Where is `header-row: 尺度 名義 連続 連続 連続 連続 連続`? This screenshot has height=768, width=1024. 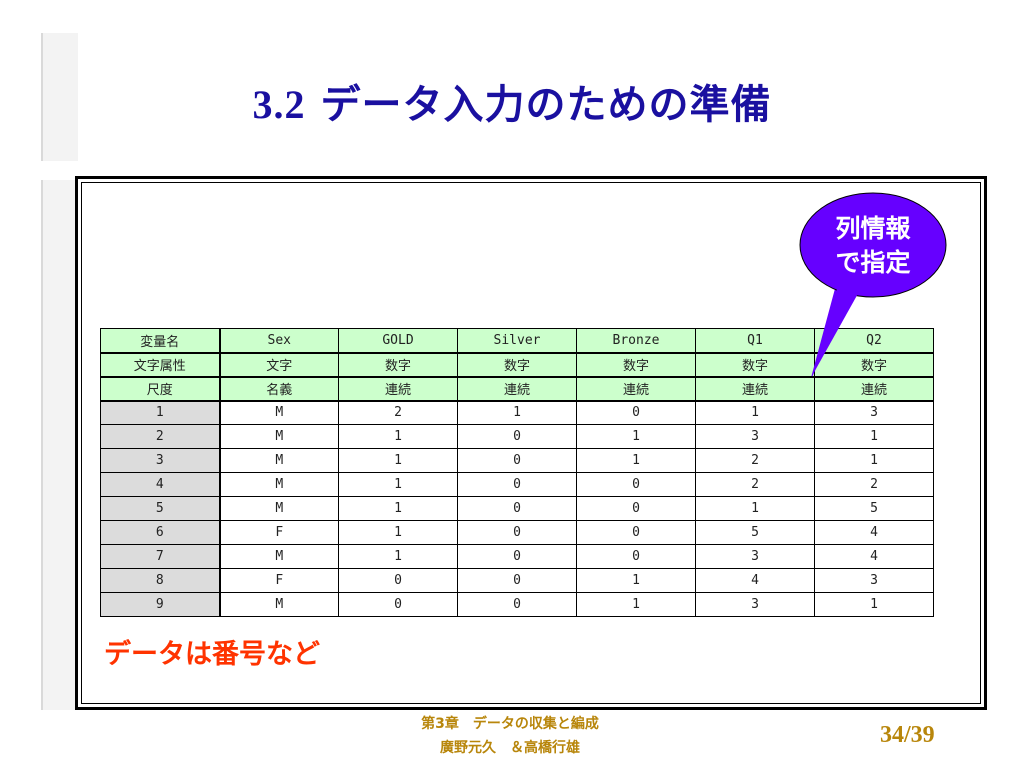
header-row: 尺度 名義 連続 連続 連続 連続 連続 is located at coordinates (517, 389).